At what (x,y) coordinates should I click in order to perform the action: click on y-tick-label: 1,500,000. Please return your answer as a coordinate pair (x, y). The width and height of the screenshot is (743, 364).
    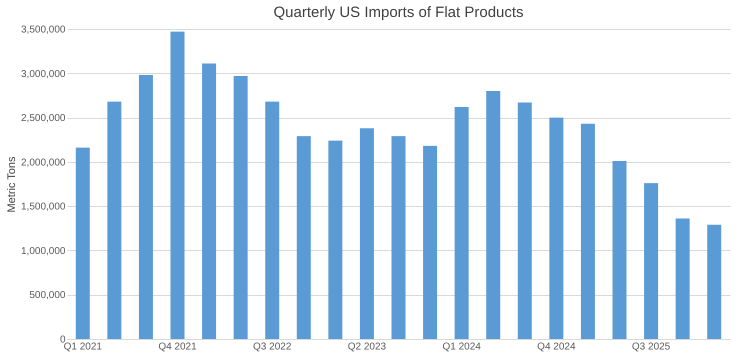
    Looking at the image, I should click on (43, 207).